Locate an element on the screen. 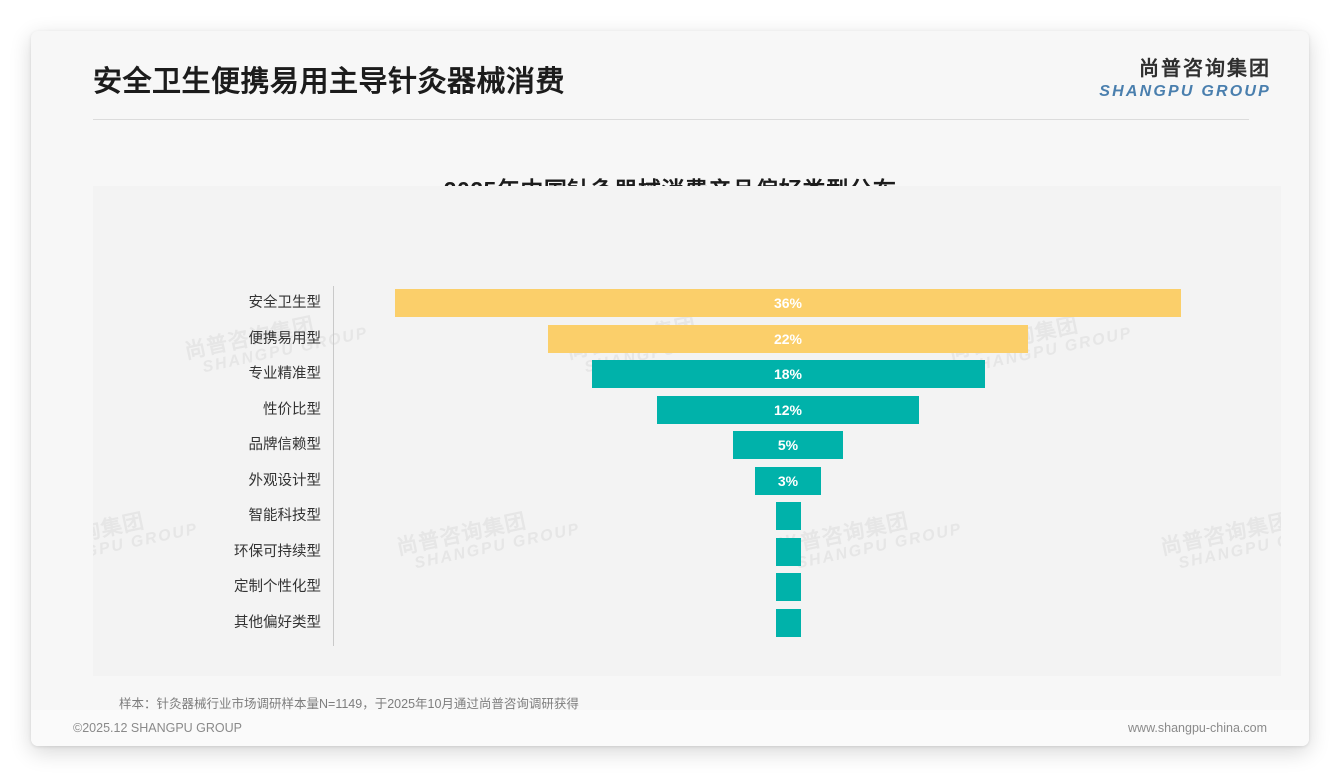 The width and height of the screenshot is (1340, 780). bar-track: 3% is located at coordinates (807, 482).